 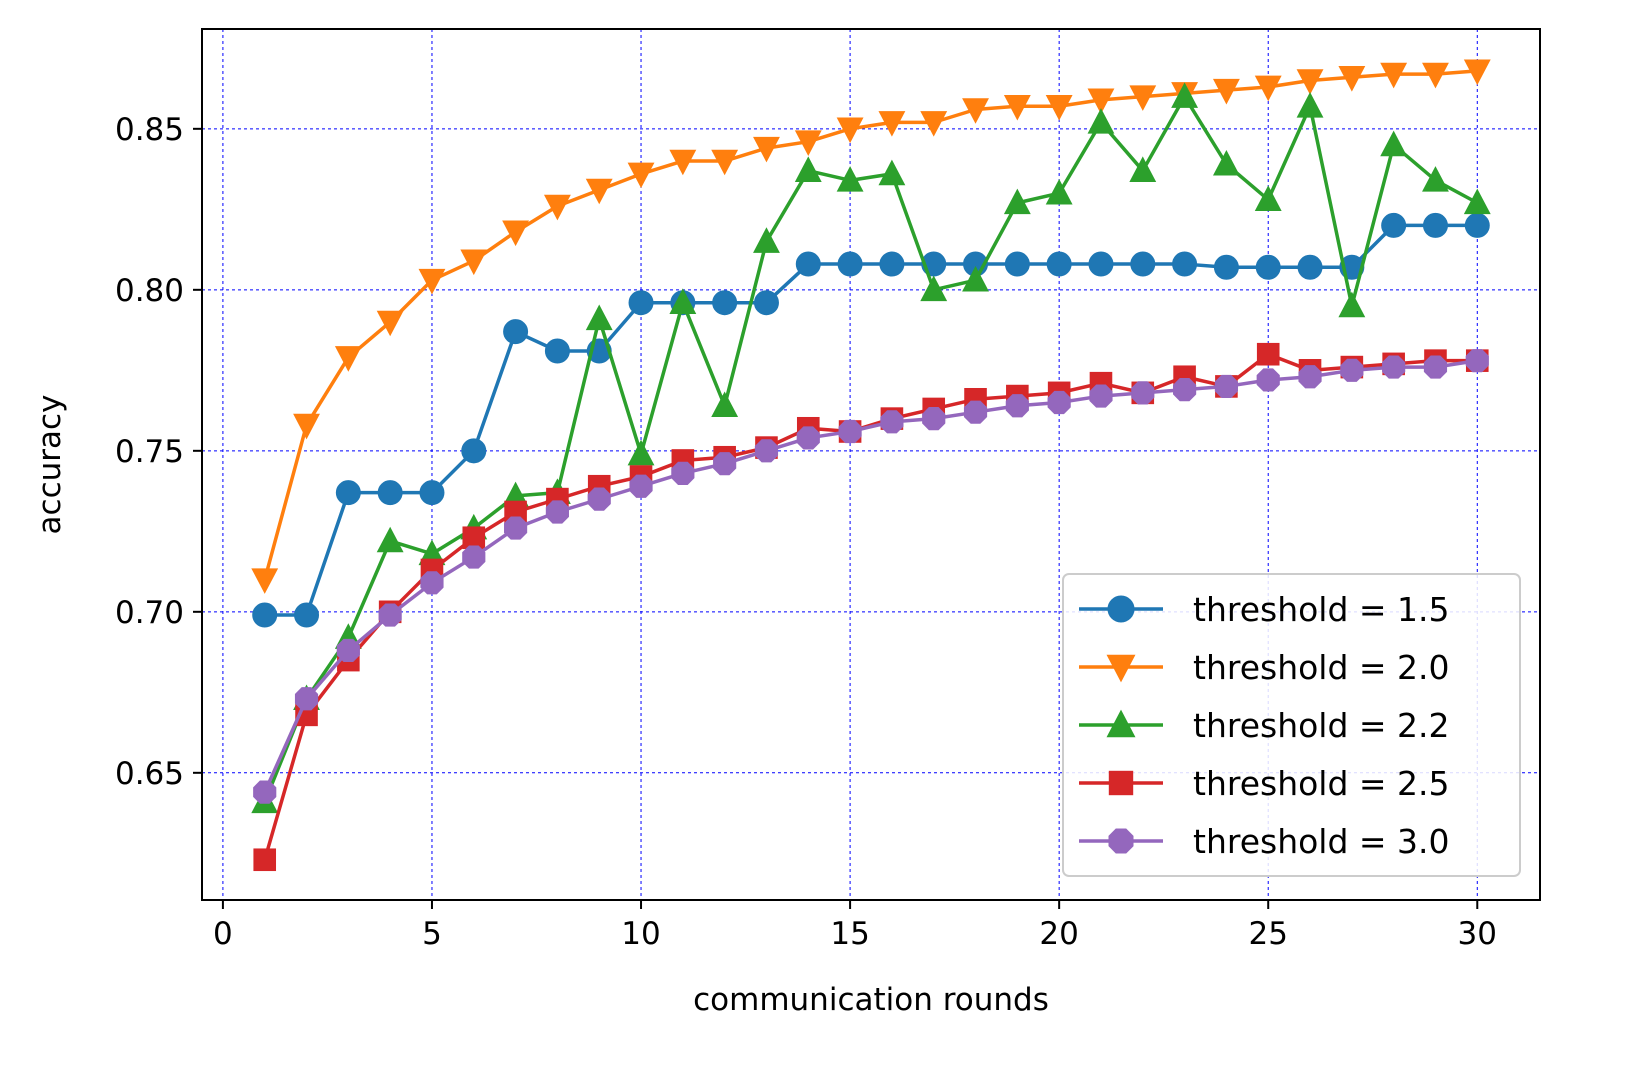 I want to click on y-axis-label: accuracy, so click(x=50, y=465).